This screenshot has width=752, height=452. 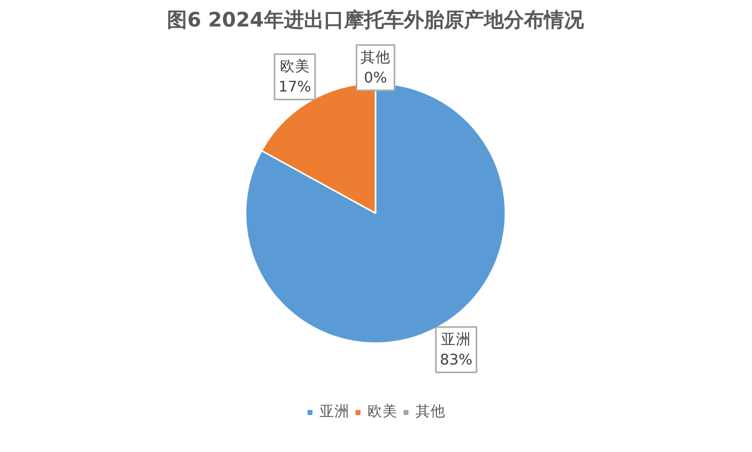 What do you see at coordinates (456, 359) in the screenshot?
I see `data-label: 83%` at bounding box center [456, 359].